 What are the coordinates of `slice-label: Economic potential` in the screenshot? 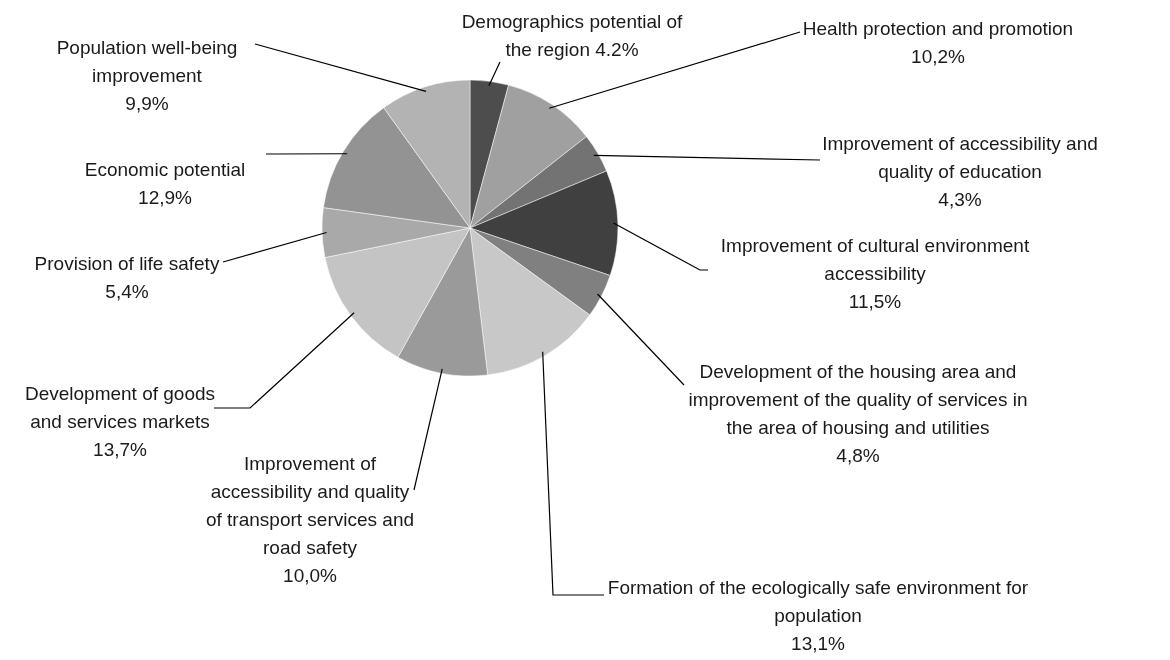 It's located at (165, 169).